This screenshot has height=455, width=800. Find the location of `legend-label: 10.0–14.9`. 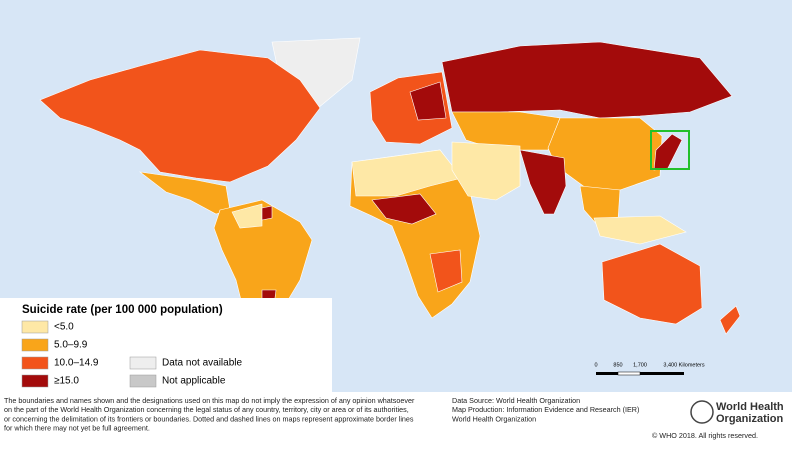

legend-label: 10.0–14.9 is located at coordinates (76, 363).